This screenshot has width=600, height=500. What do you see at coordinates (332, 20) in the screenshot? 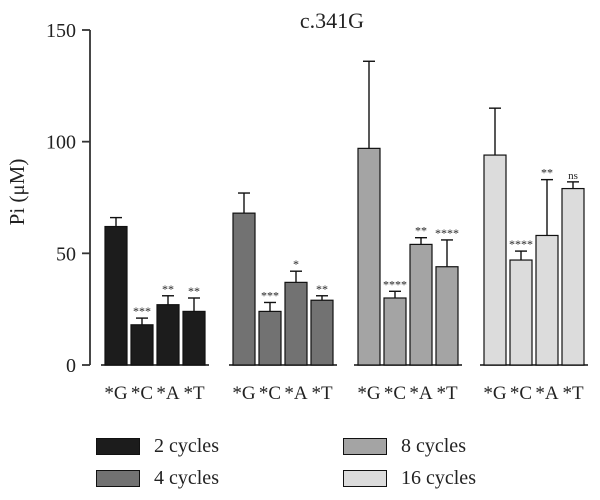
I see `chart-title: c.341G` at bounding box center [332, 20].